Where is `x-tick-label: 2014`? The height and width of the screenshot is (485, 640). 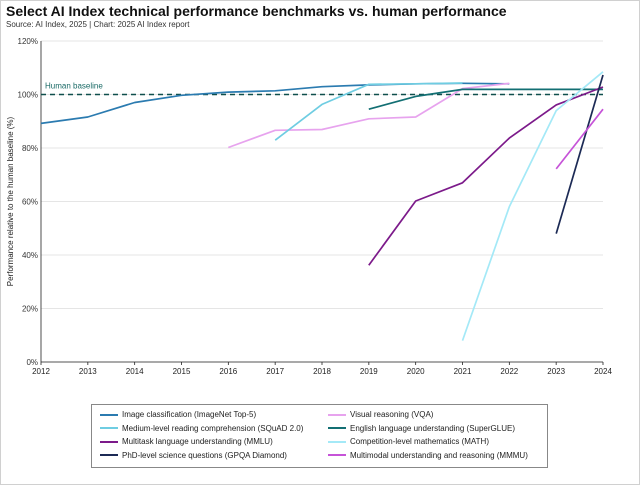
x-tick-label: 2014 is located at coordinates (135, 371).